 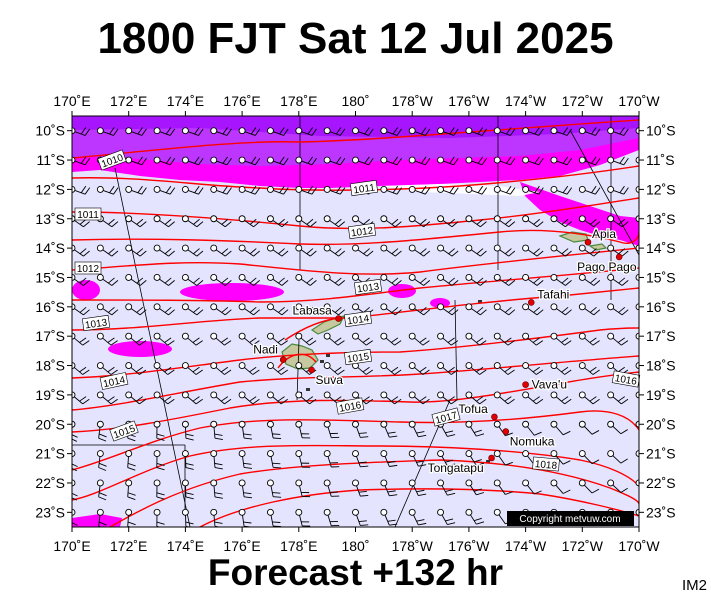 What do you see at coordinates (355, 101) in the screenshot?
I see `x-tick-label-top: 180˚` at bounding box center [355, 101].